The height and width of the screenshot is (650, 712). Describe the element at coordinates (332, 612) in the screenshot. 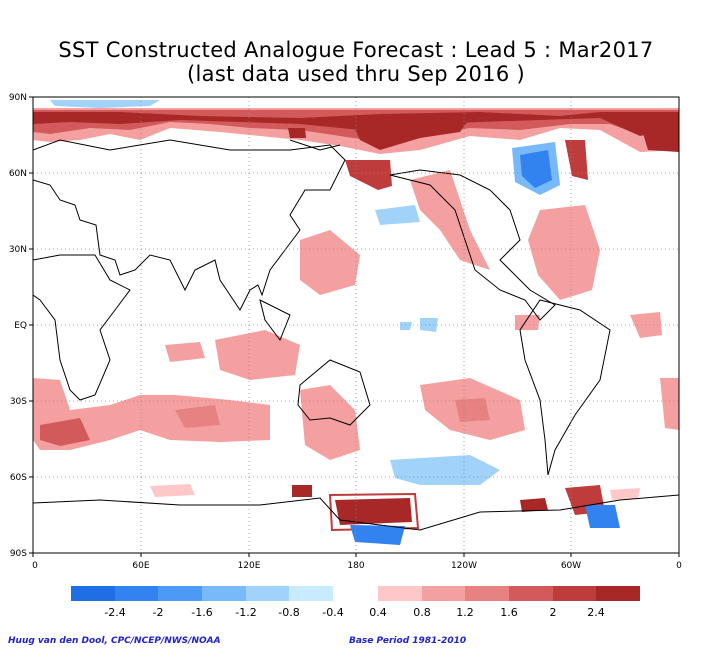

I see `colorbar-label-neg-0-4: -0.4` at that location.